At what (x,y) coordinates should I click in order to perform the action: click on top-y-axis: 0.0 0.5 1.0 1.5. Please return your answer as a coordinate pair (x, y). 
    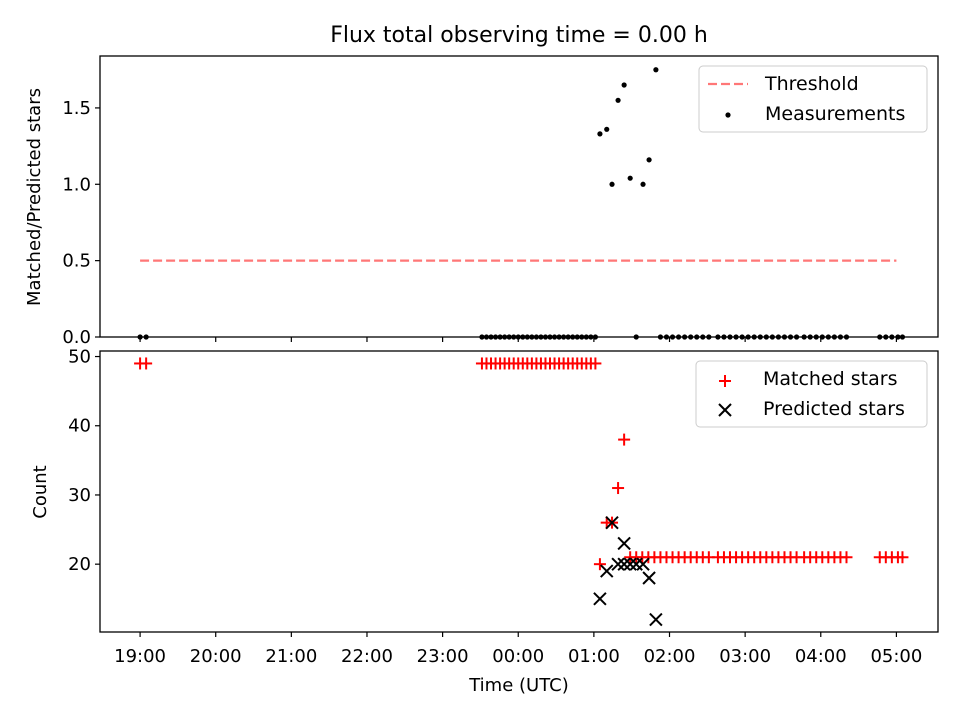
    Looking at the image, I should click on (81, 223).